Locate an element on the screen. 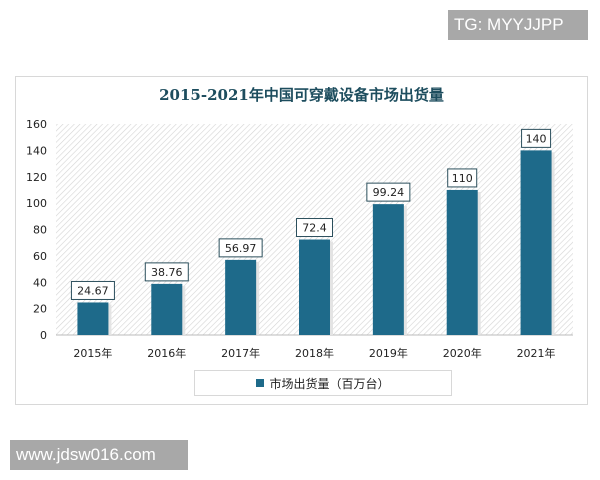 The width and height of the screenshot is (600, 480). y-tick-label: 140 is located at coordinates (36, 150).